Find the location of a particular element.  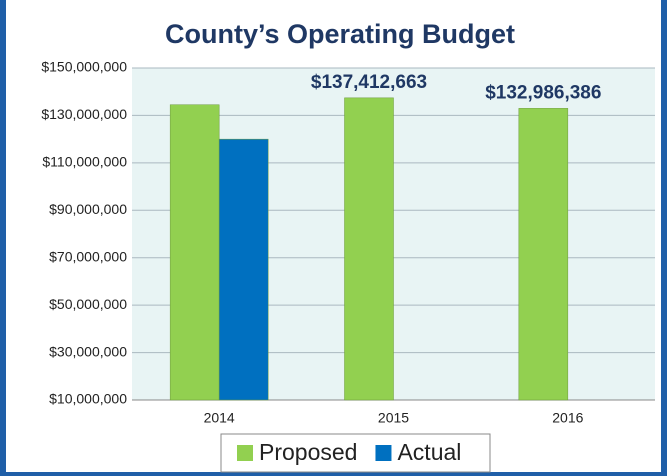

data-label: $132,986,386 is located at coordinates (543, 92).